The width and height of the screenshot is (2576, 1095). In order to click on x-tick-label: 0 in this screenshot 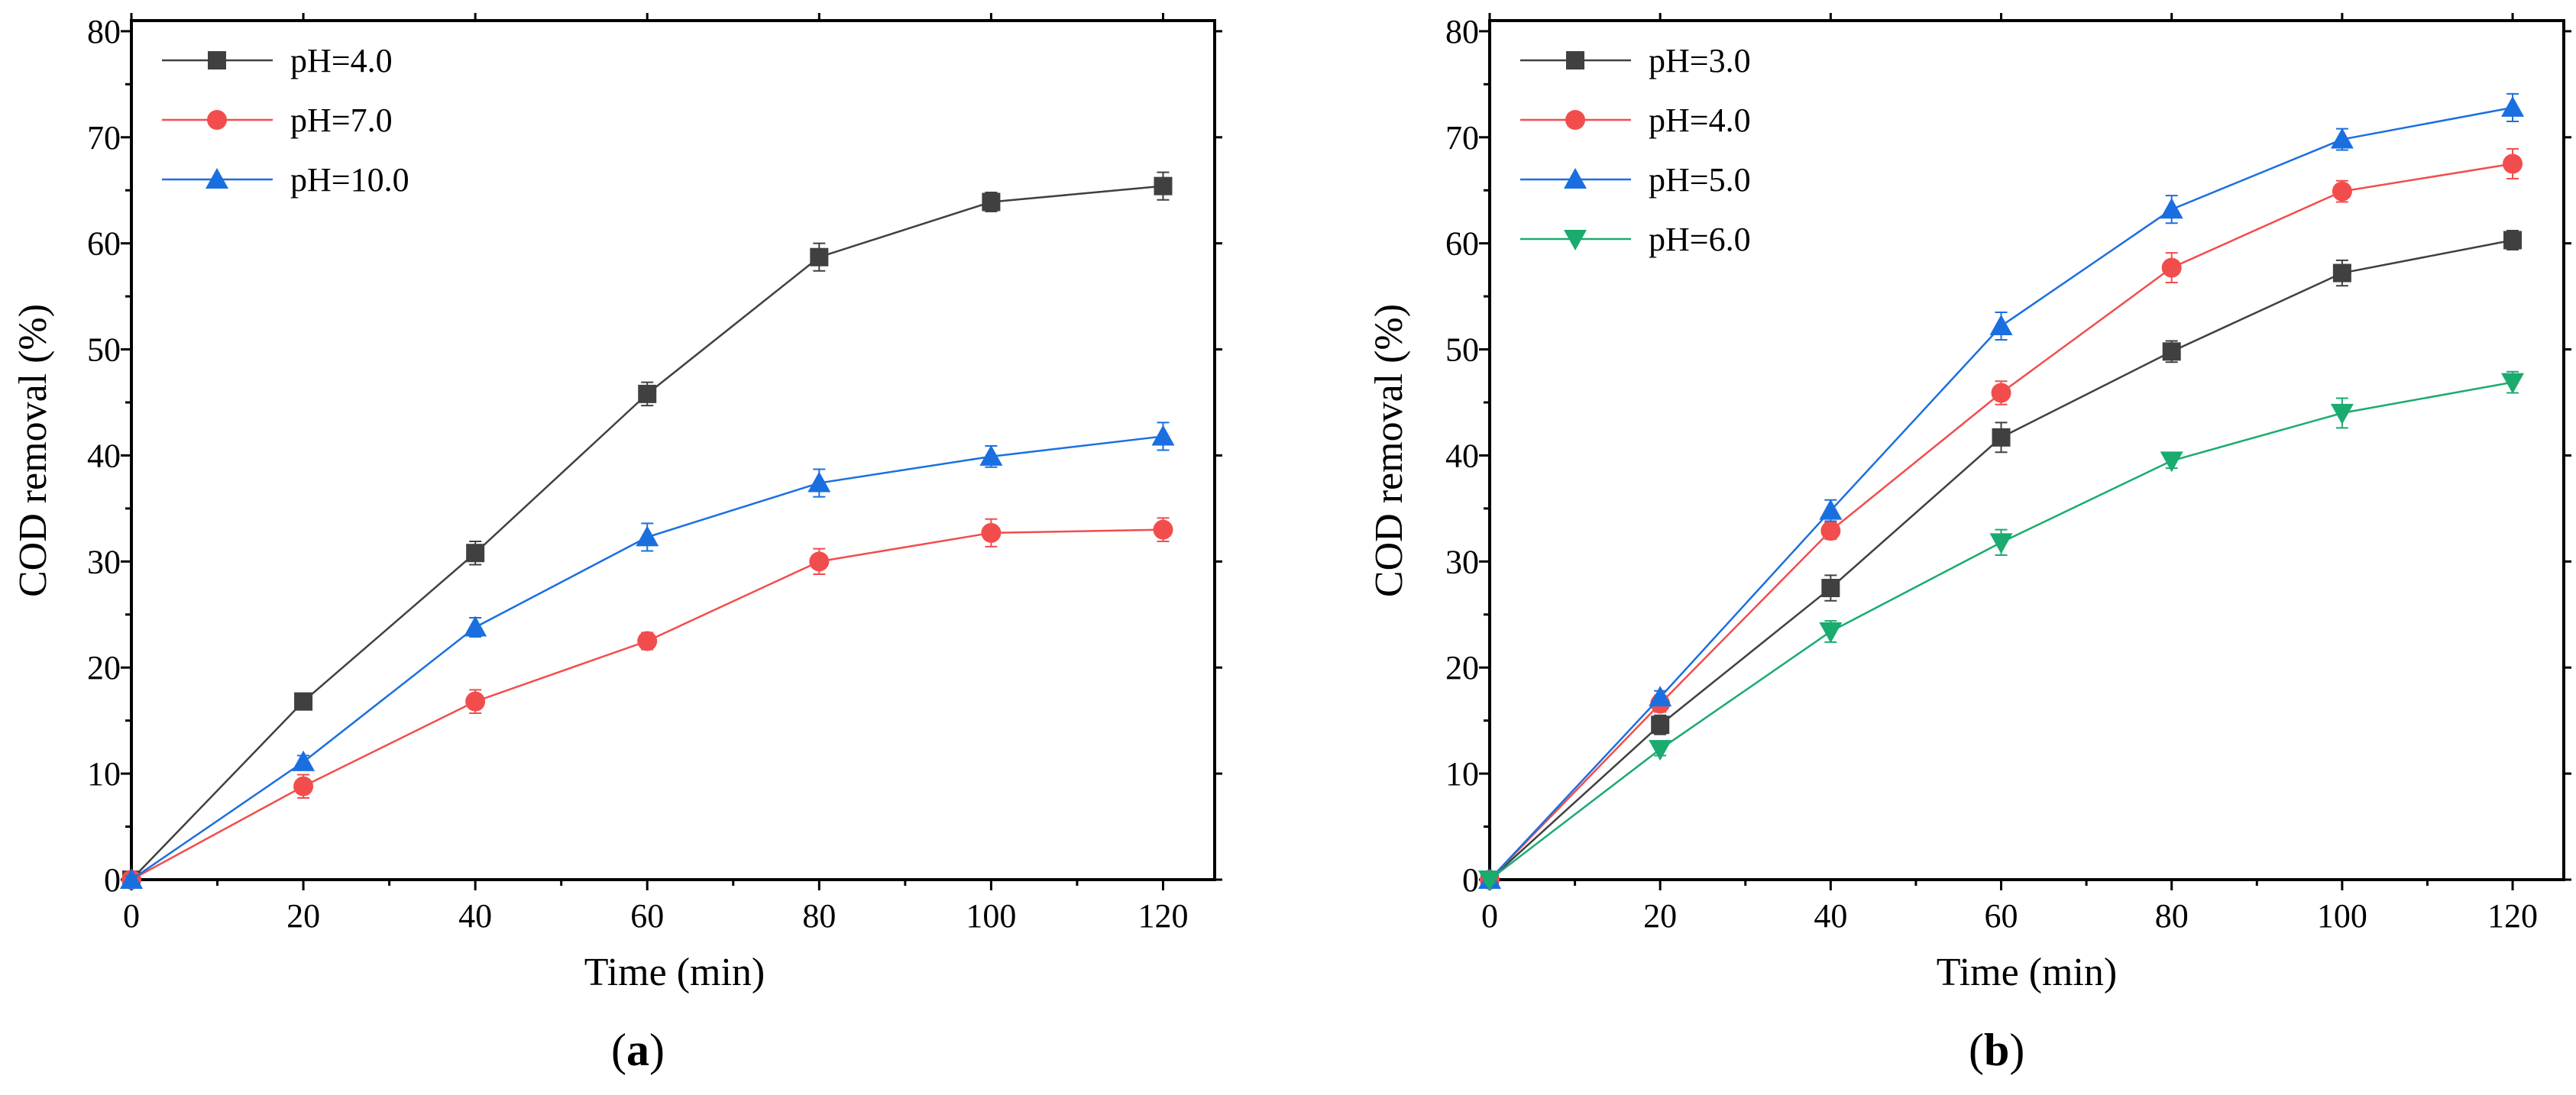, I will do `click(131, 916)`.